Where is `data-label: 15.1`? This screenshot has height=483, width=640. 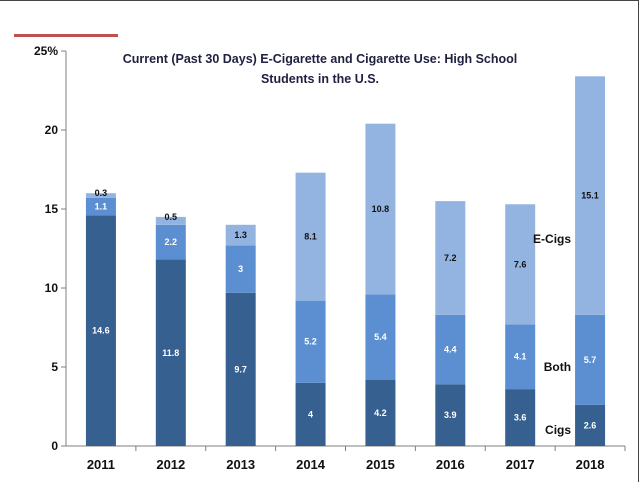 data-label: 15.1 is located at coordinates (590, 196).